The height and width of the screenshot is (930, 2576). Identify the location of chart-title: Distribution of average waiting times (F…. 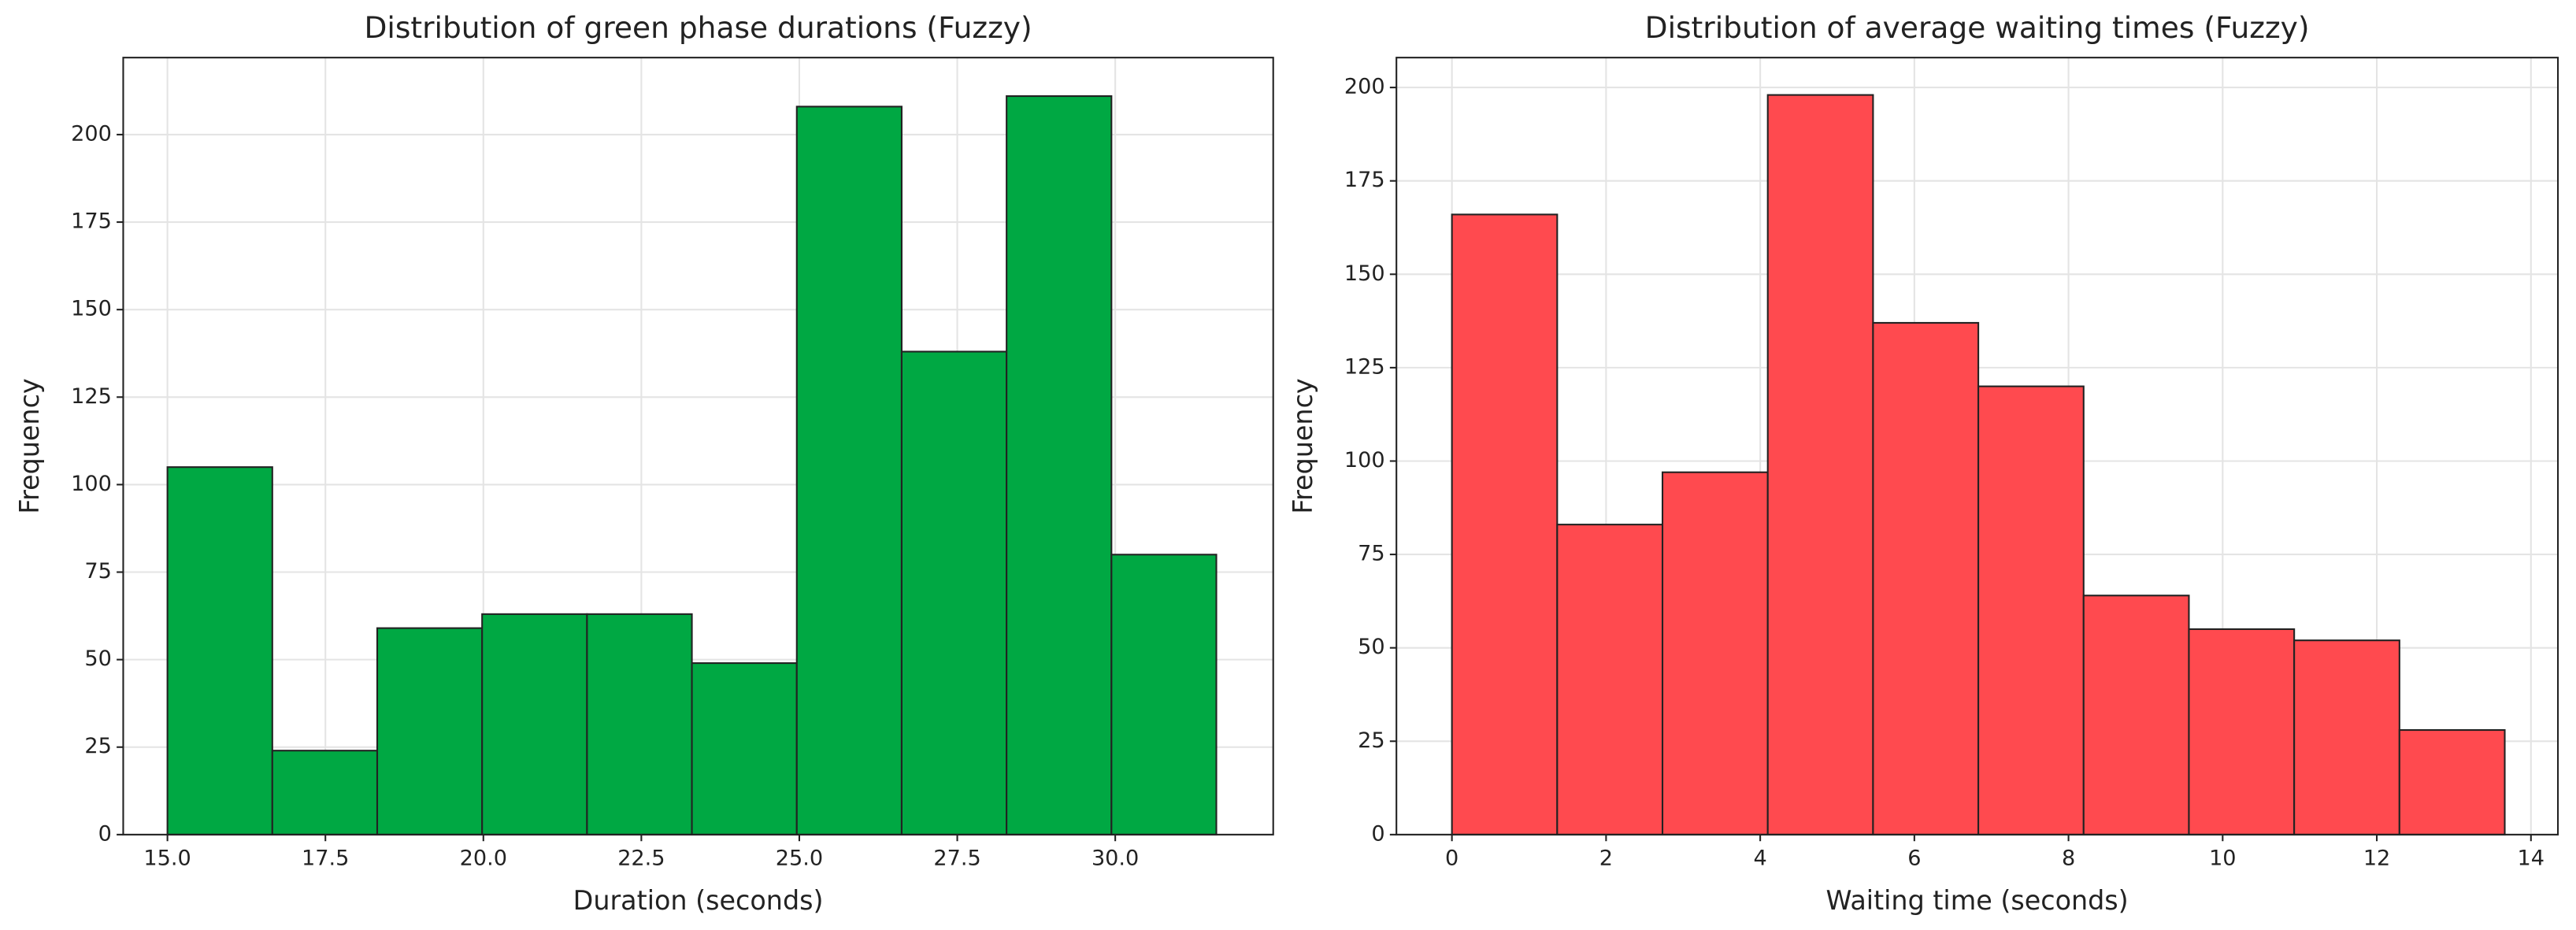
(1977, 27).